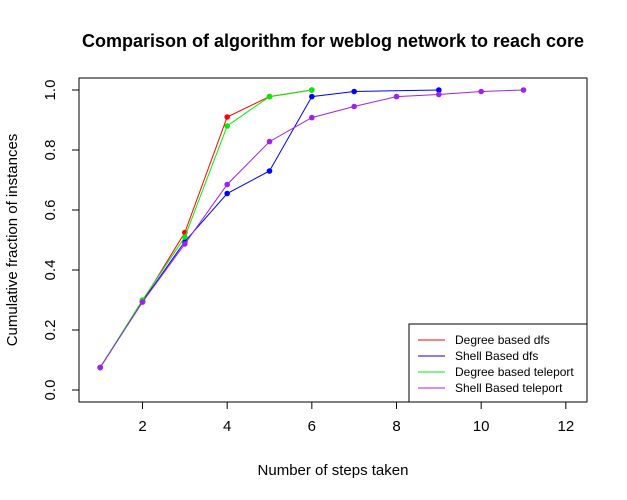  What do you see at coordinates (50, 330) in the screenshot?
I see `y-tick-label: 0.2` at bounding box center [50, 330].